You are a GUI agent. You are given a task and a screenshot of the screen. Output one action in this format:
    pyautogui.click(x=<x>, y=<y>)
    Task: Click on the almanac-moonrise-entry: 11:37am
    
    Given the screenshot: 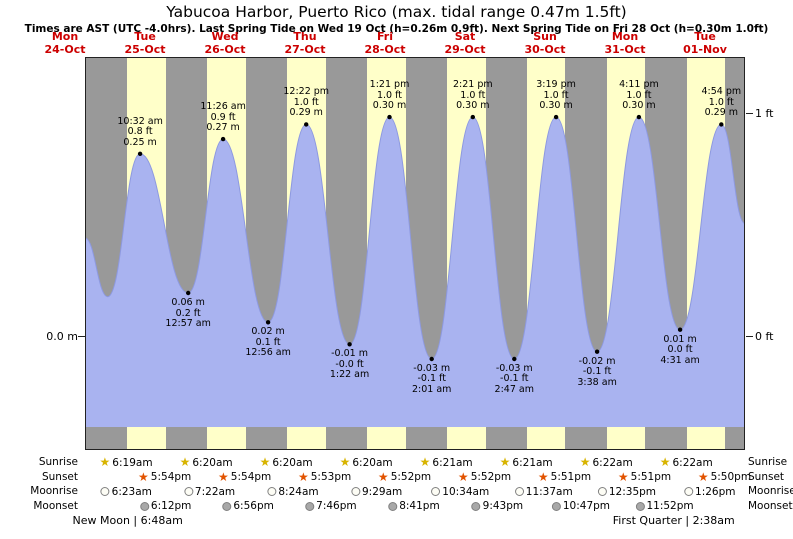 What is the action you would take?
    pyautogui.click(x=543, y=491)
    